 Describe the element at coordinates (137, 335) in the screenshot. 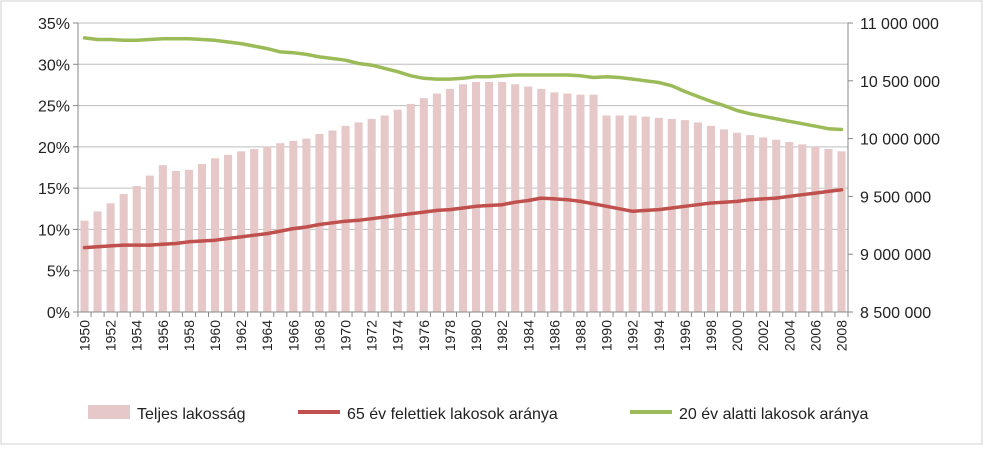

I see `x-tick-label: 1954` at that location.